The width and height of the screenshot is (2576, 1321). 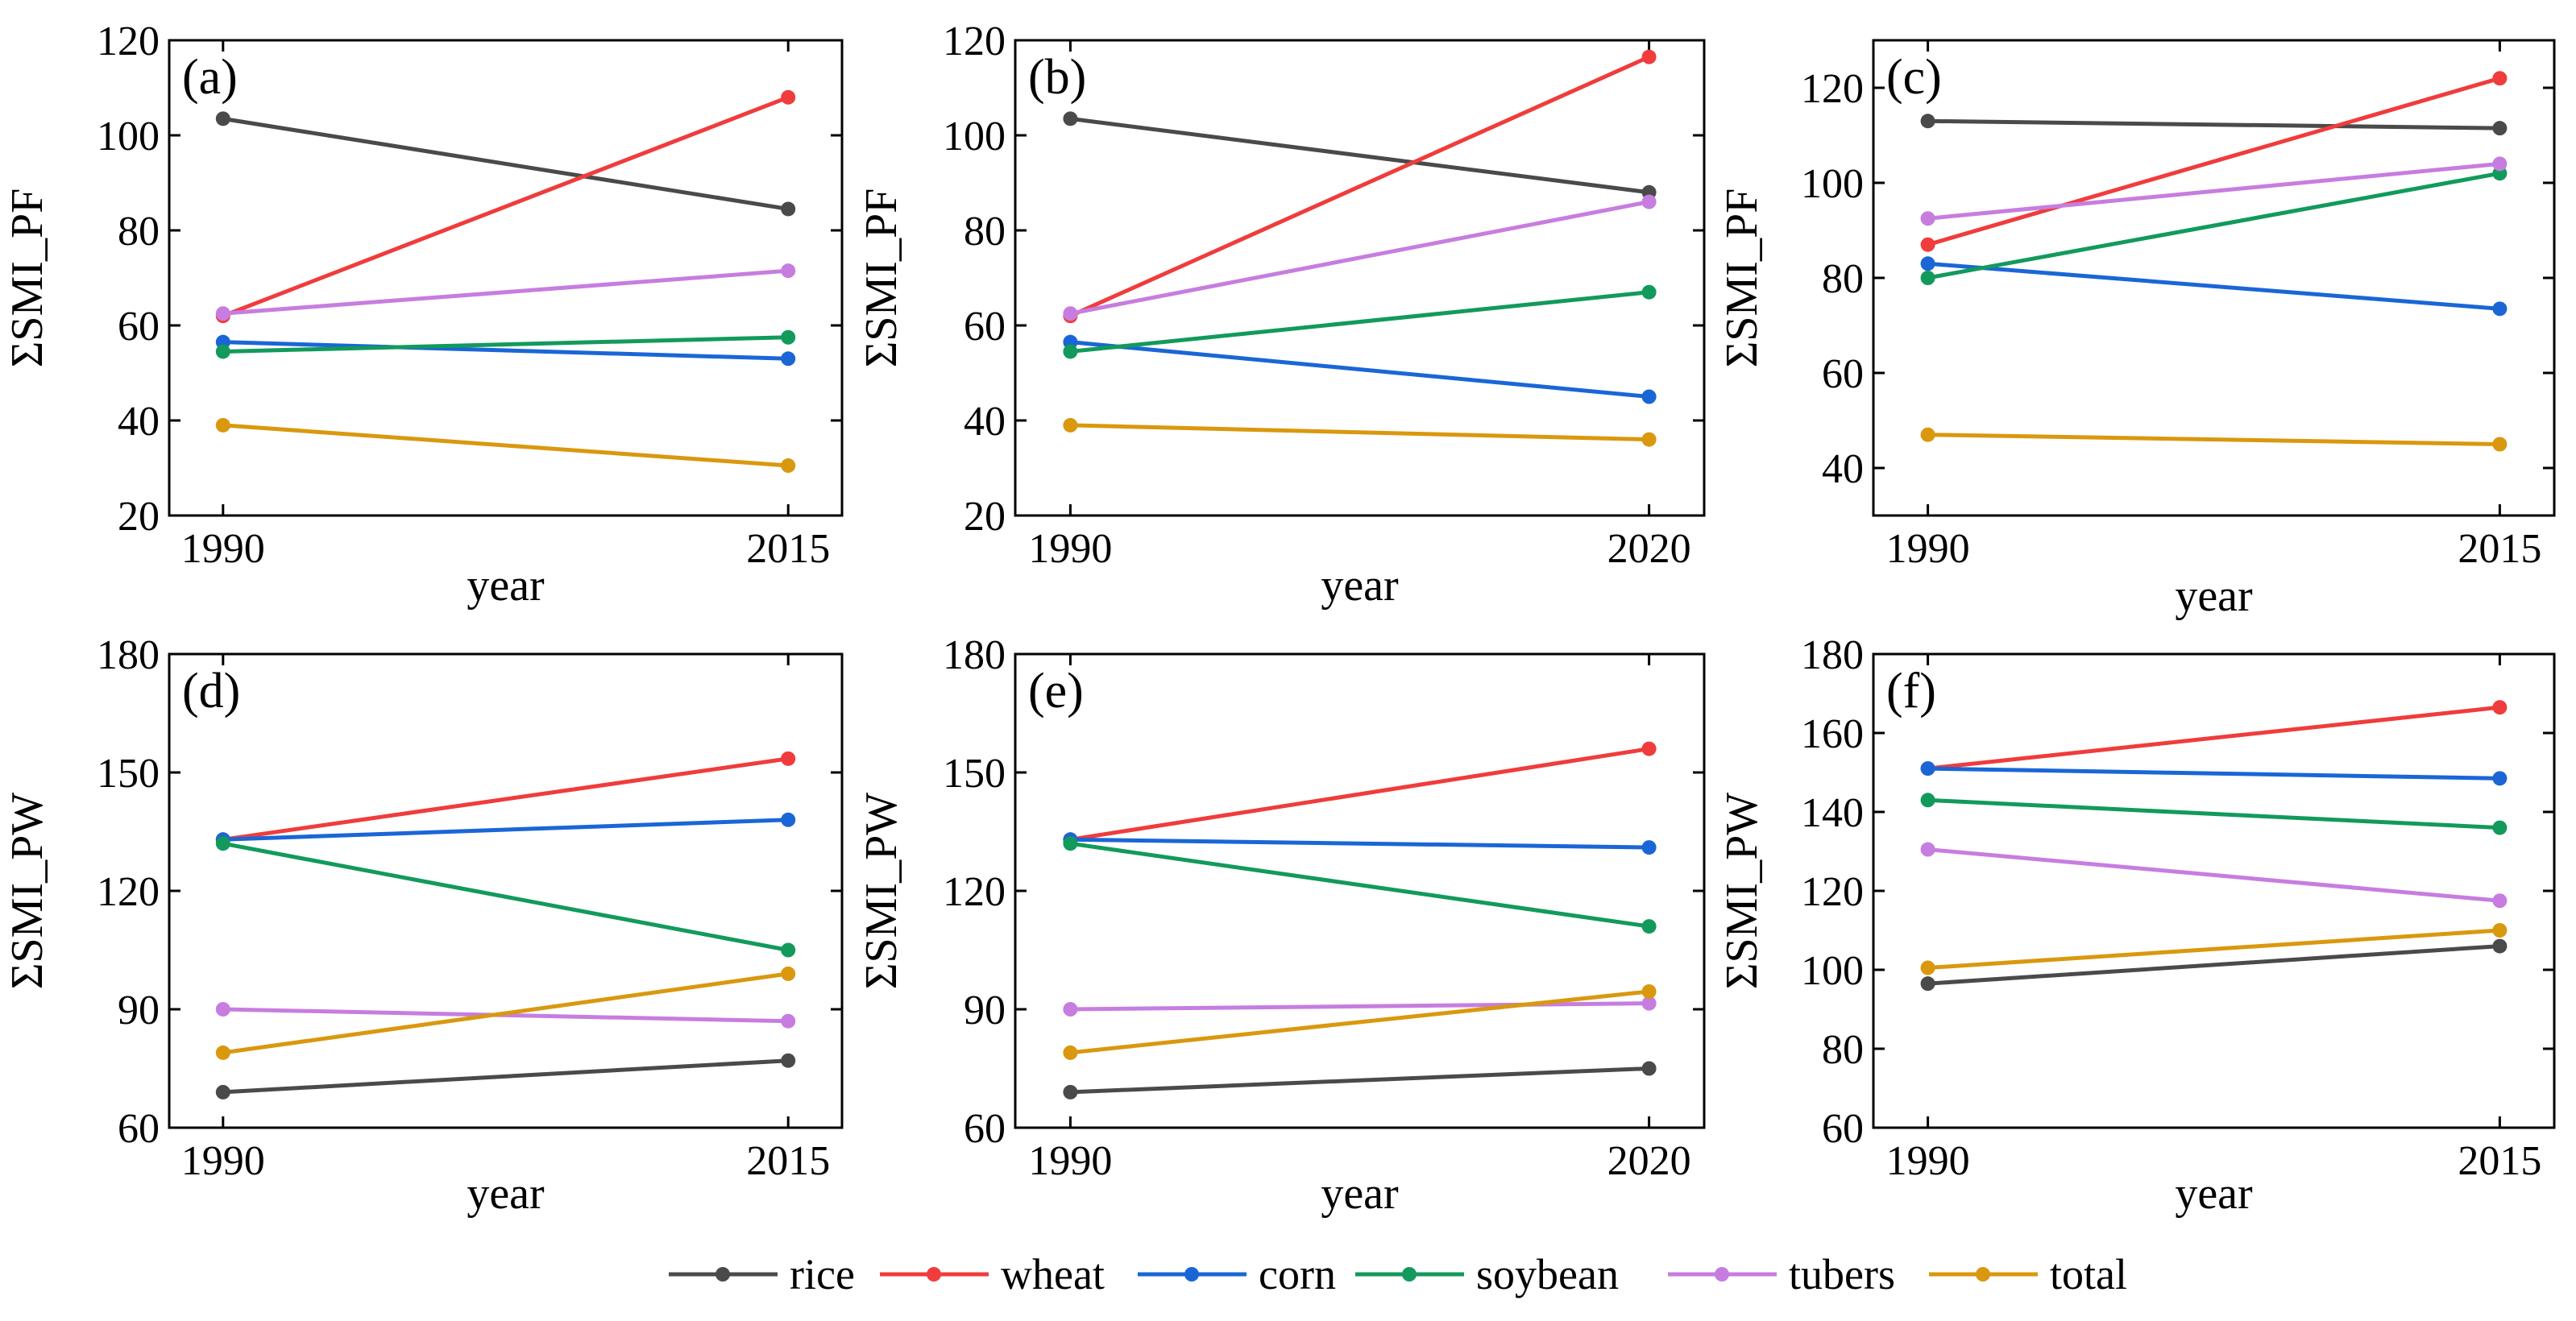 What do you see at coordinates (1742, 277) in the screenshot?
I see `y-axis-label: ΣSMI_PF` at bounding box center [1742, 277].